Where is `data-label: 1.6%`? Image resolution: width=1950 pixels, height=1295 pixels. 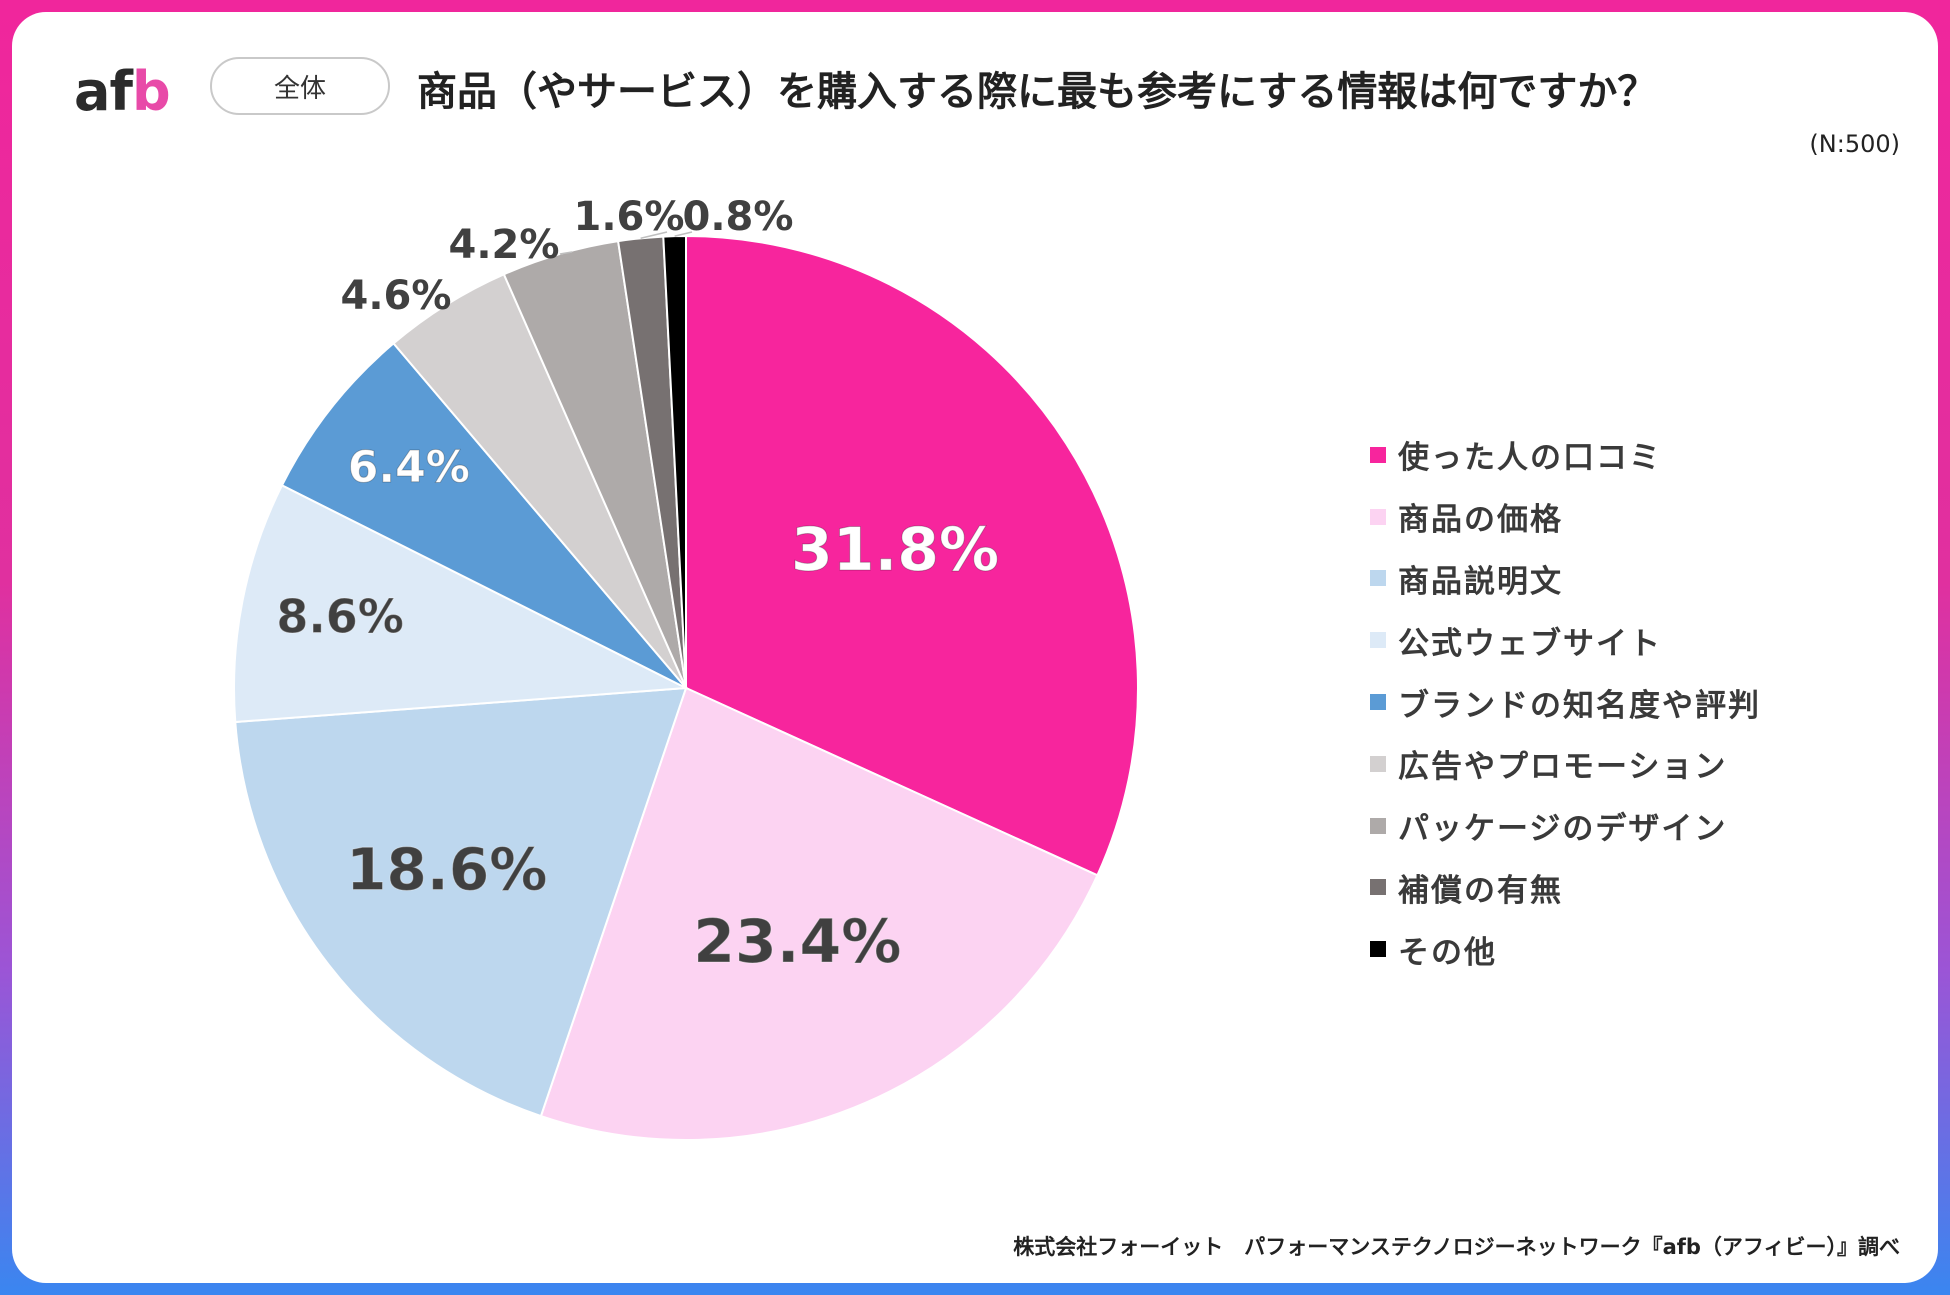
data-label: 1.6% is located at coordinates (629, 217).